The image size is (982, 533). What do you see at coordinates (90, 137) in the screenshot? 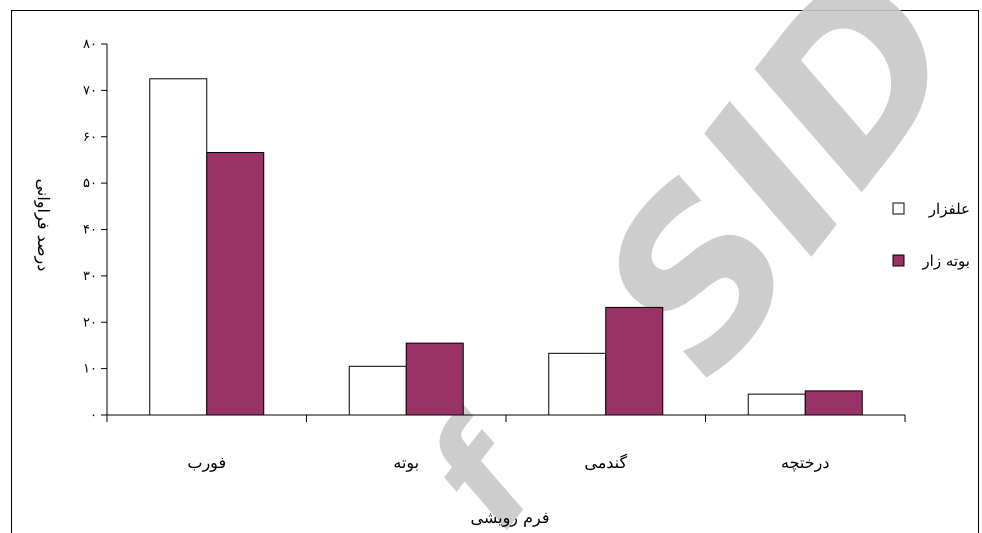
I see `y-tick-label: ۶۰` at bounding box center [90, 137].